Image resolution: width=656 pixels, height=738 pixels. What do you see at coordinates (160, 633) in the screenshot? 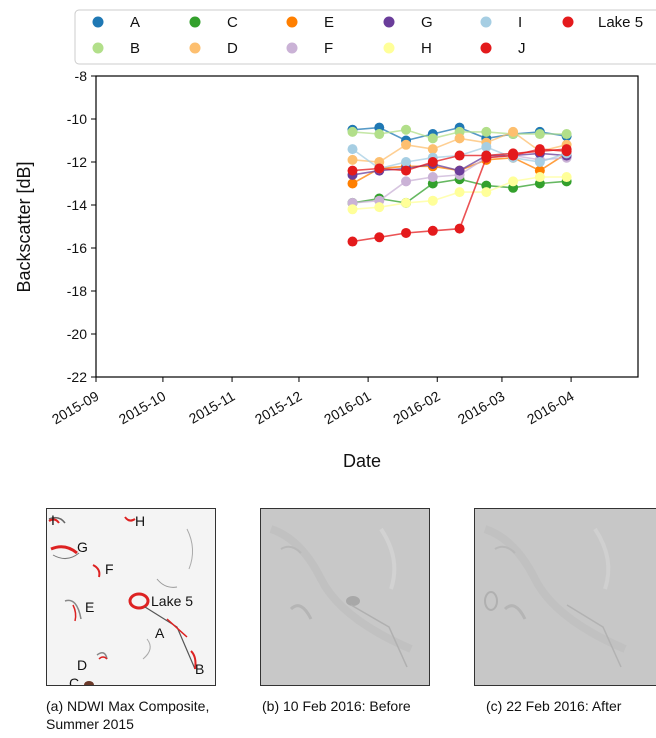
I see `map-label-a: A` at bounding box center [160, 633].